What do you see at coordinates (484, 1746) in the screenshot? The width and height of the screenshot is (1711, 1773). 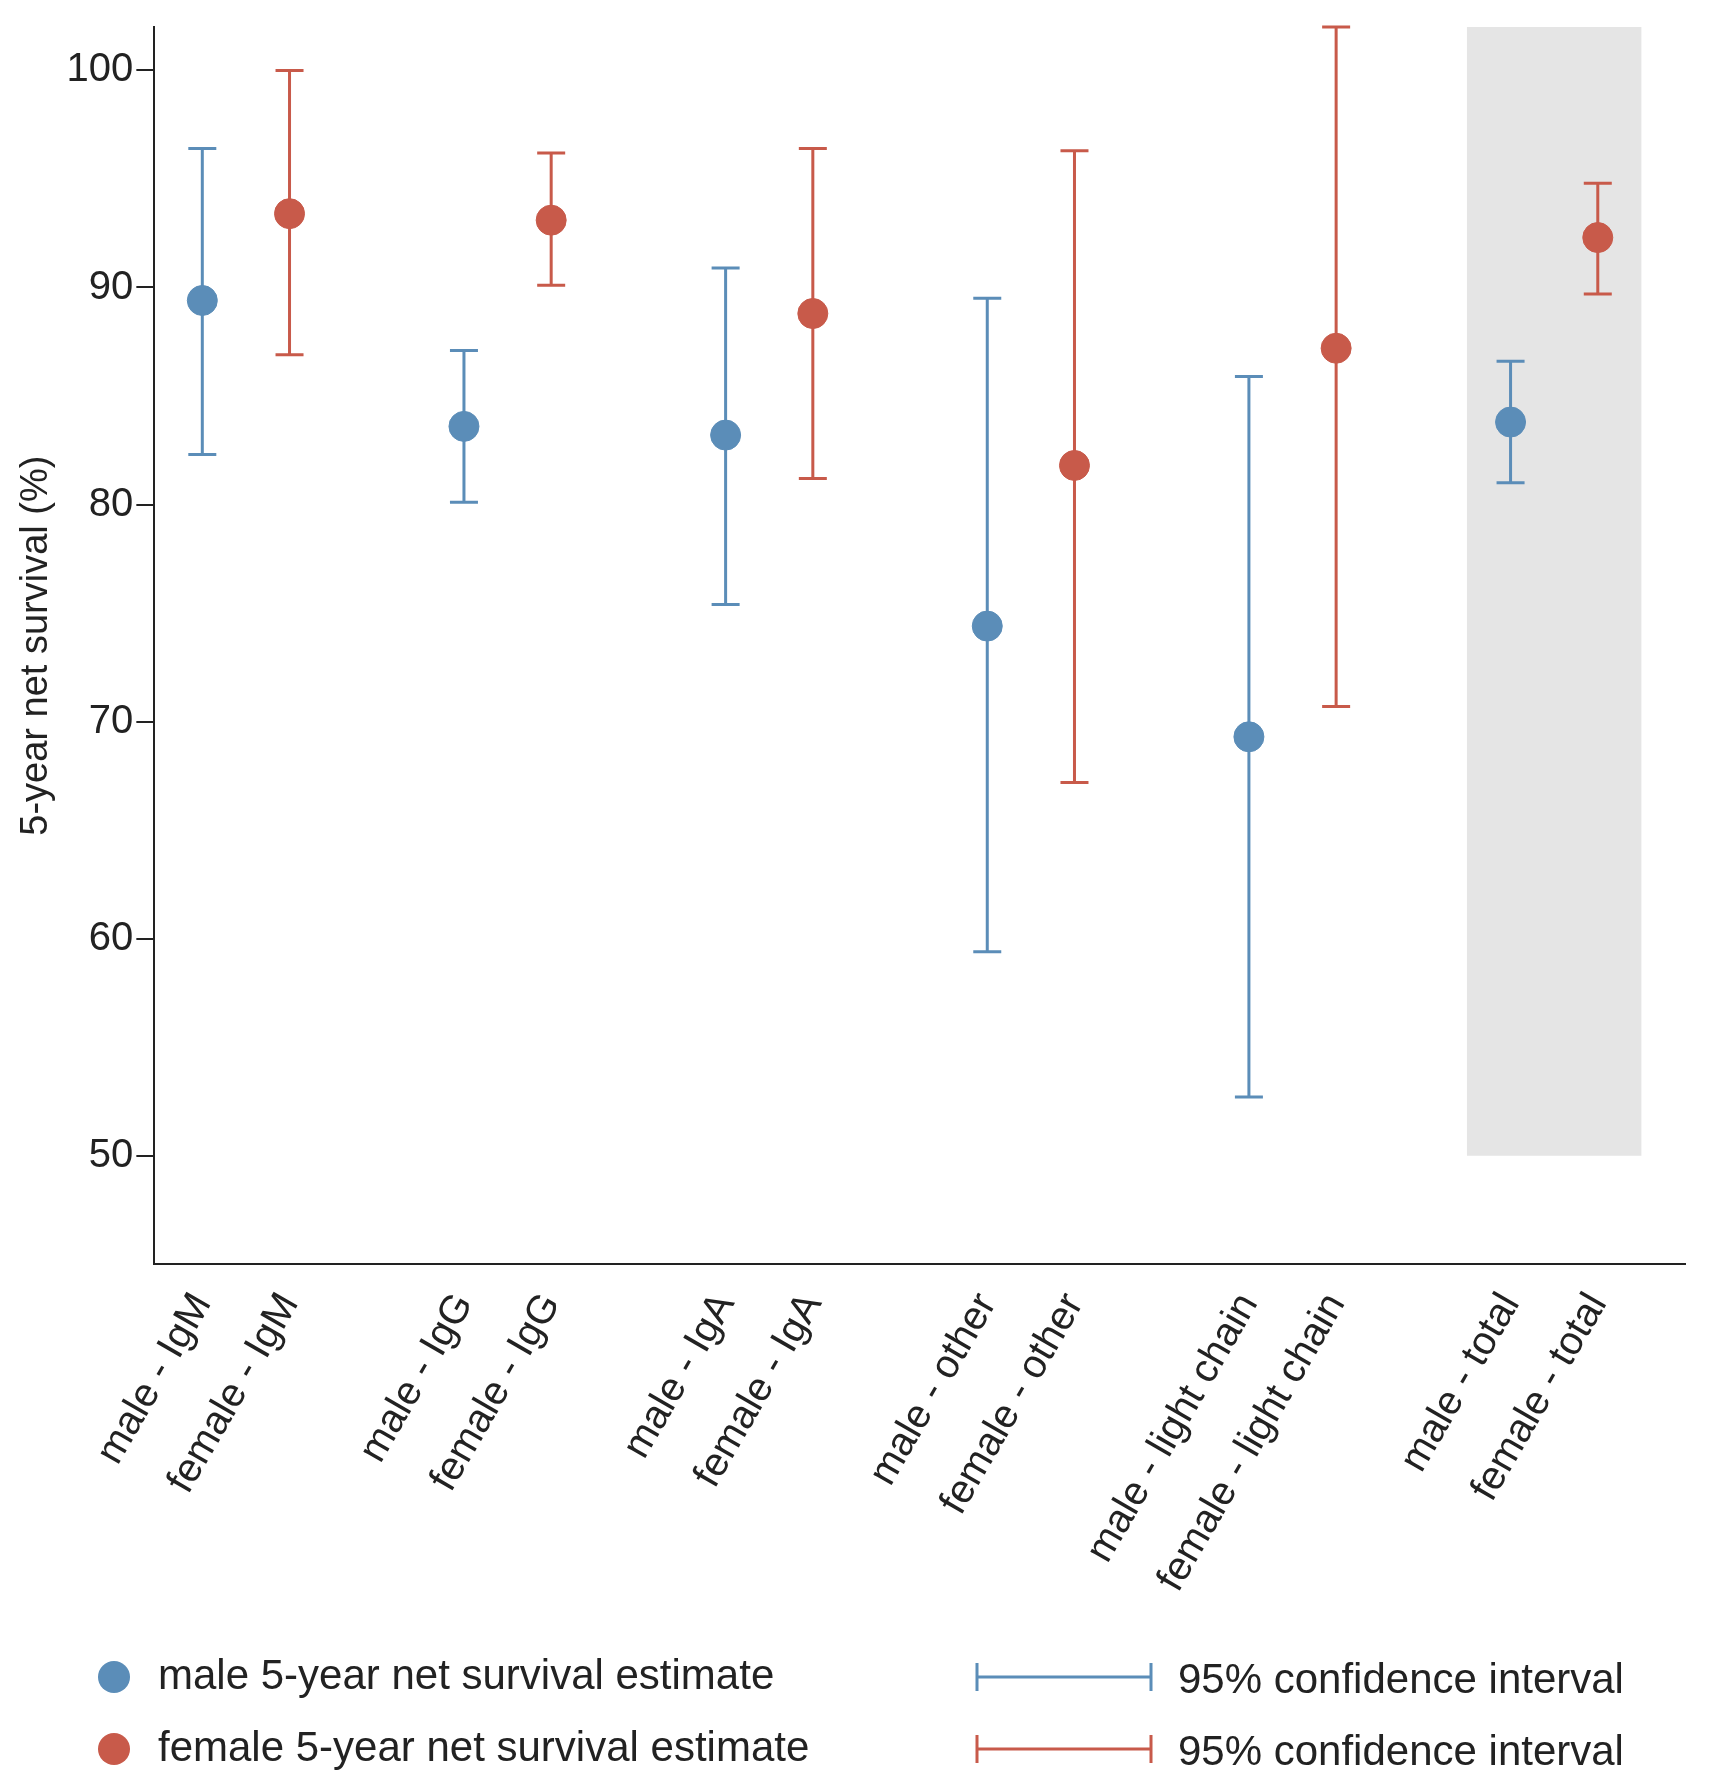 I see `legend-label: female 5-year net survival estimate` at bounding box center [484, 1746].